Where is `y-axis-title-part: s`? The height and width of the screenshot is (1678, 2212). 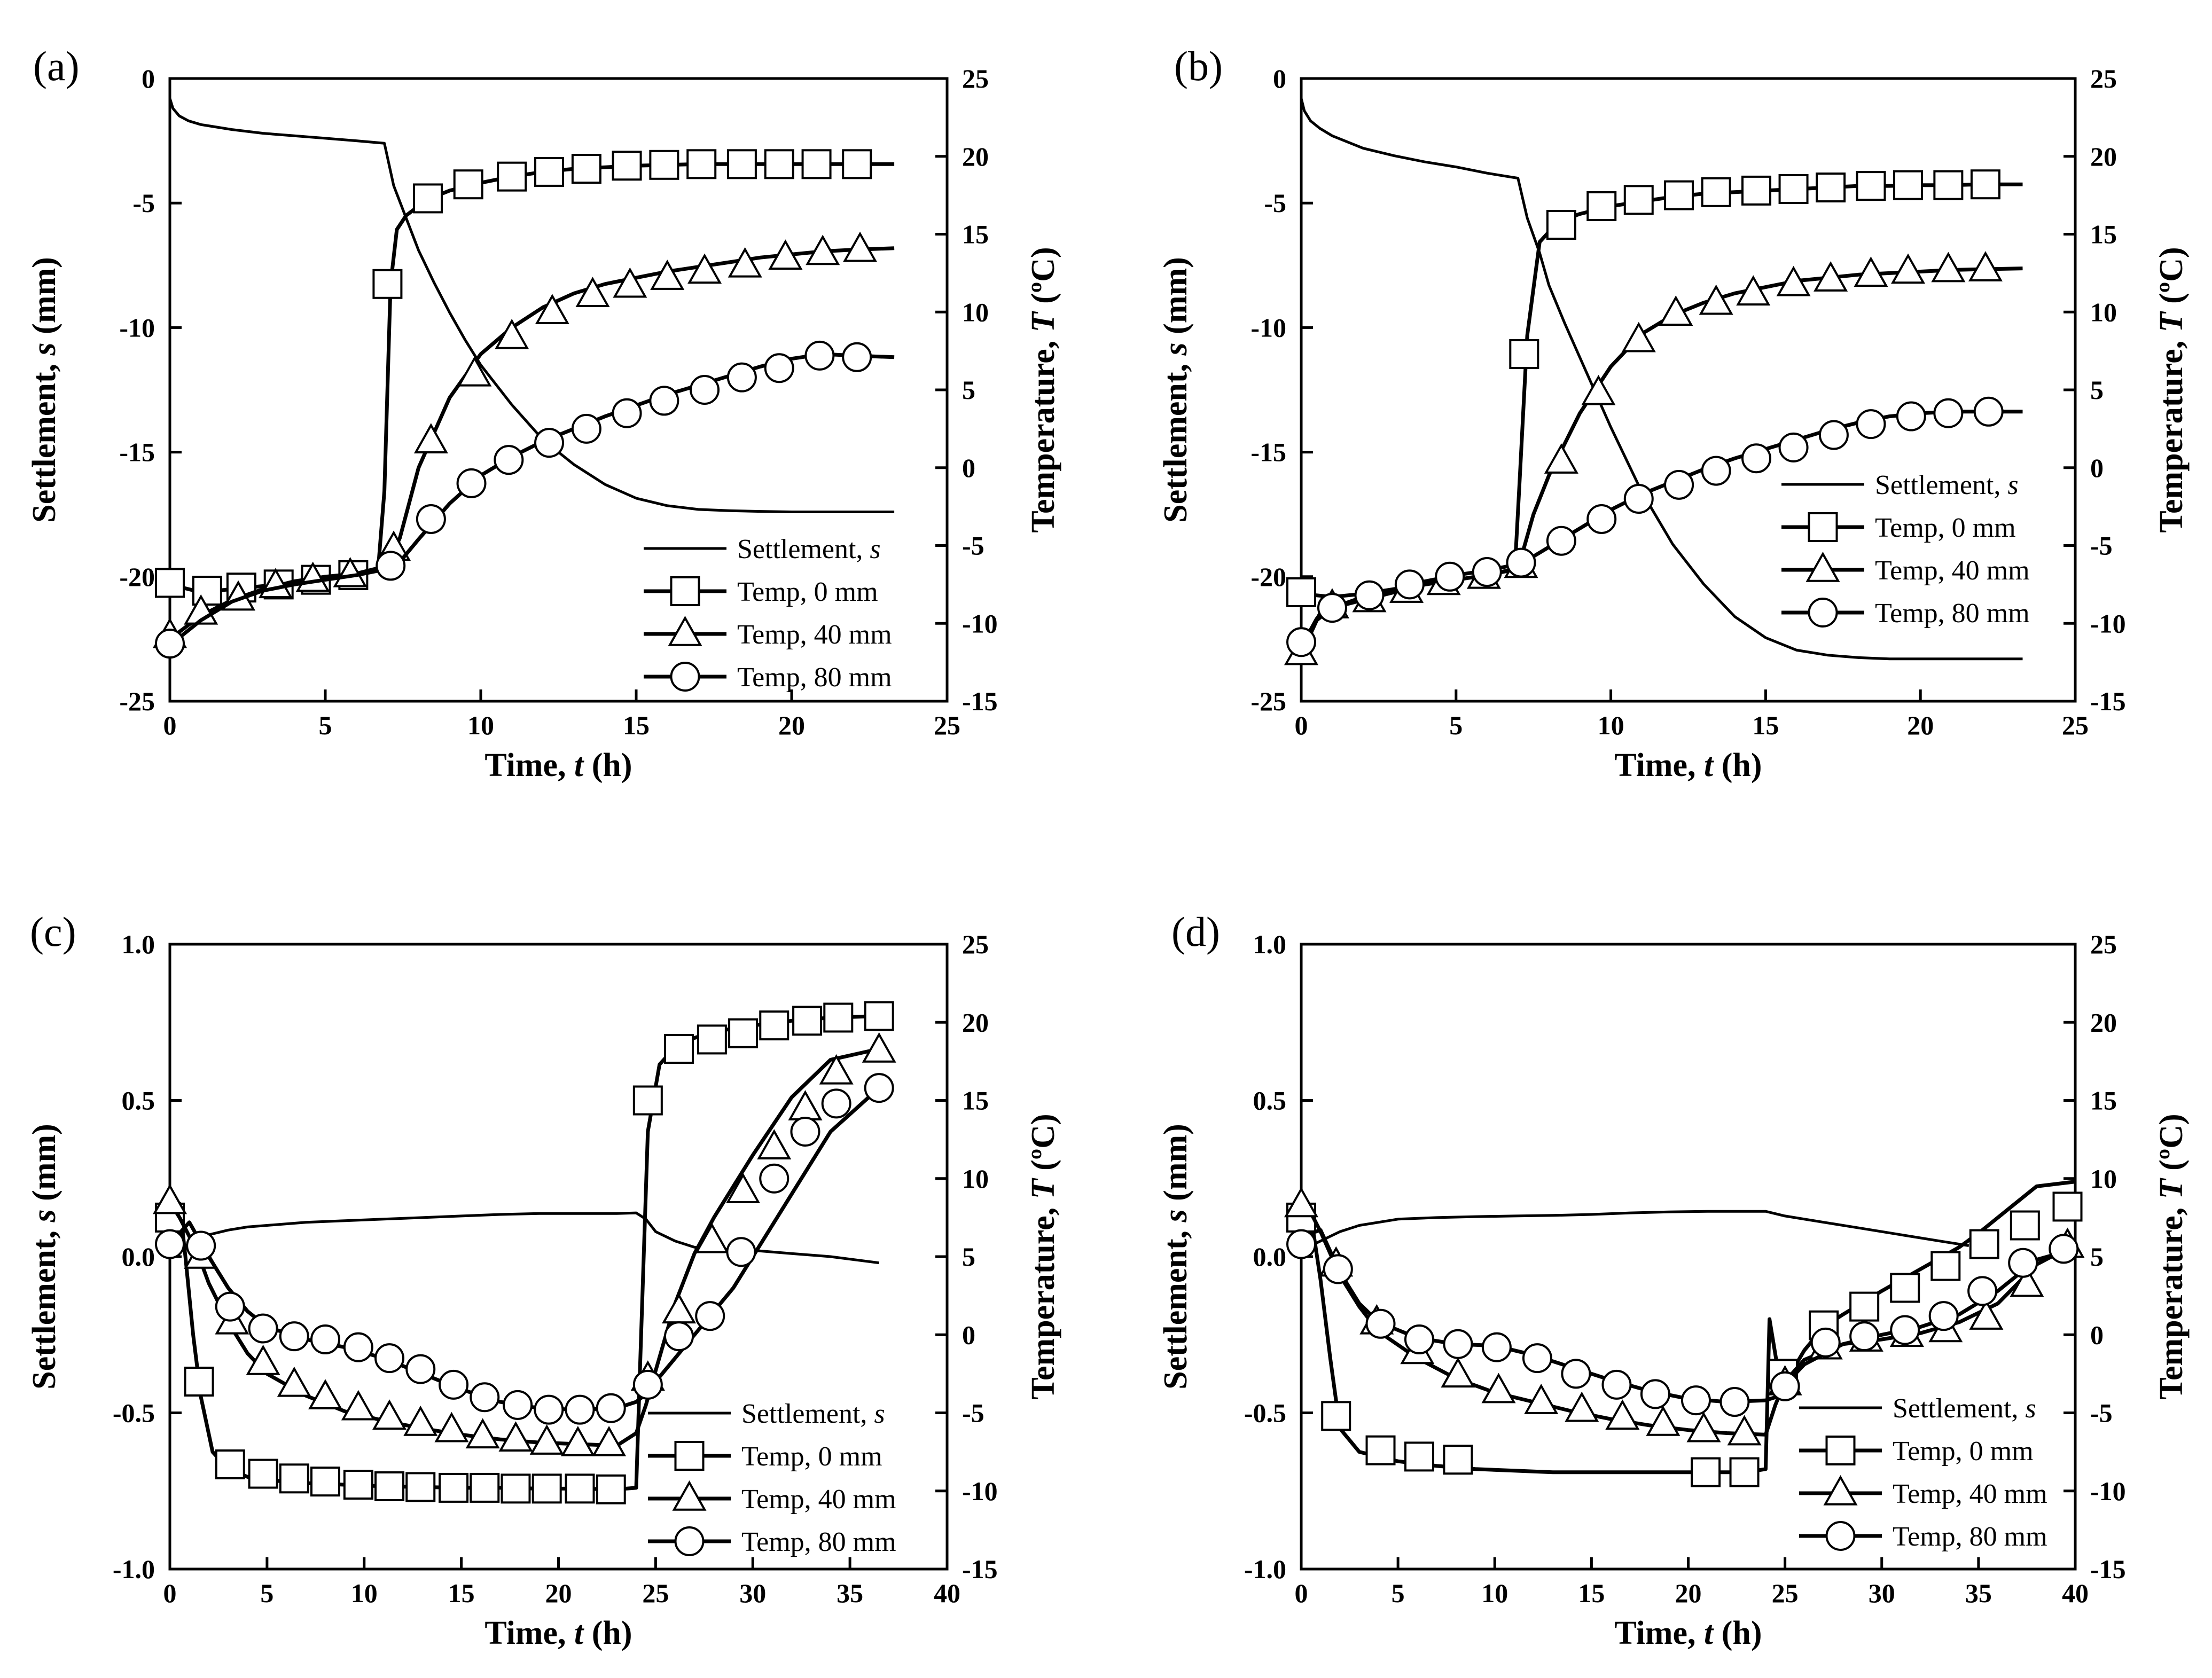
y-axis-title-part: s is located at coordinates (1176, 1216).